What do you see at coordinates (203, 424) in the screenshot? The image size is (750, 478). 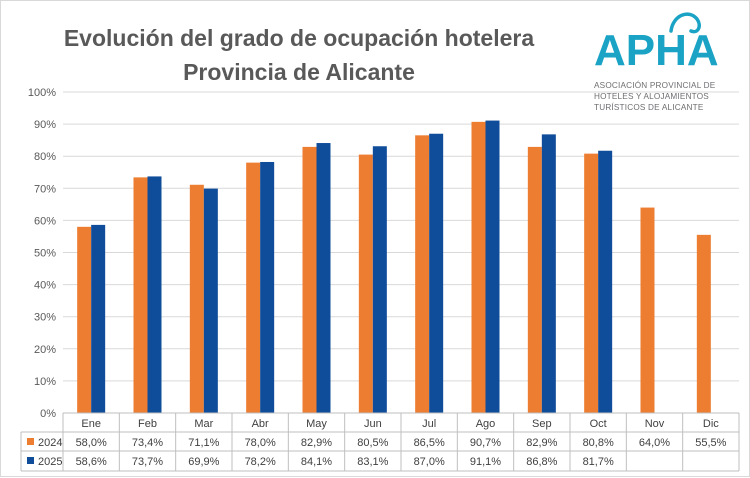 I see `category-label: Mar` at bounding box center [203, 424].